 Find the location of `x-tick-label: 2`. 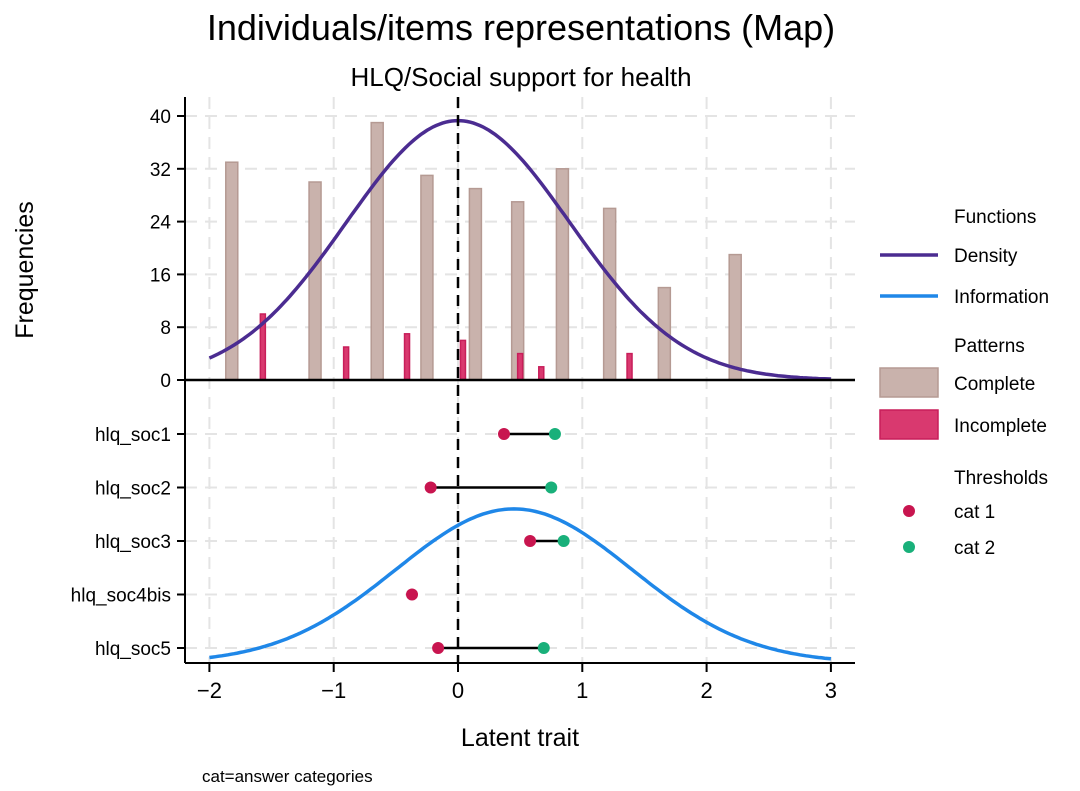

x-tick-label: 2 is located at coordinates (706, 690).